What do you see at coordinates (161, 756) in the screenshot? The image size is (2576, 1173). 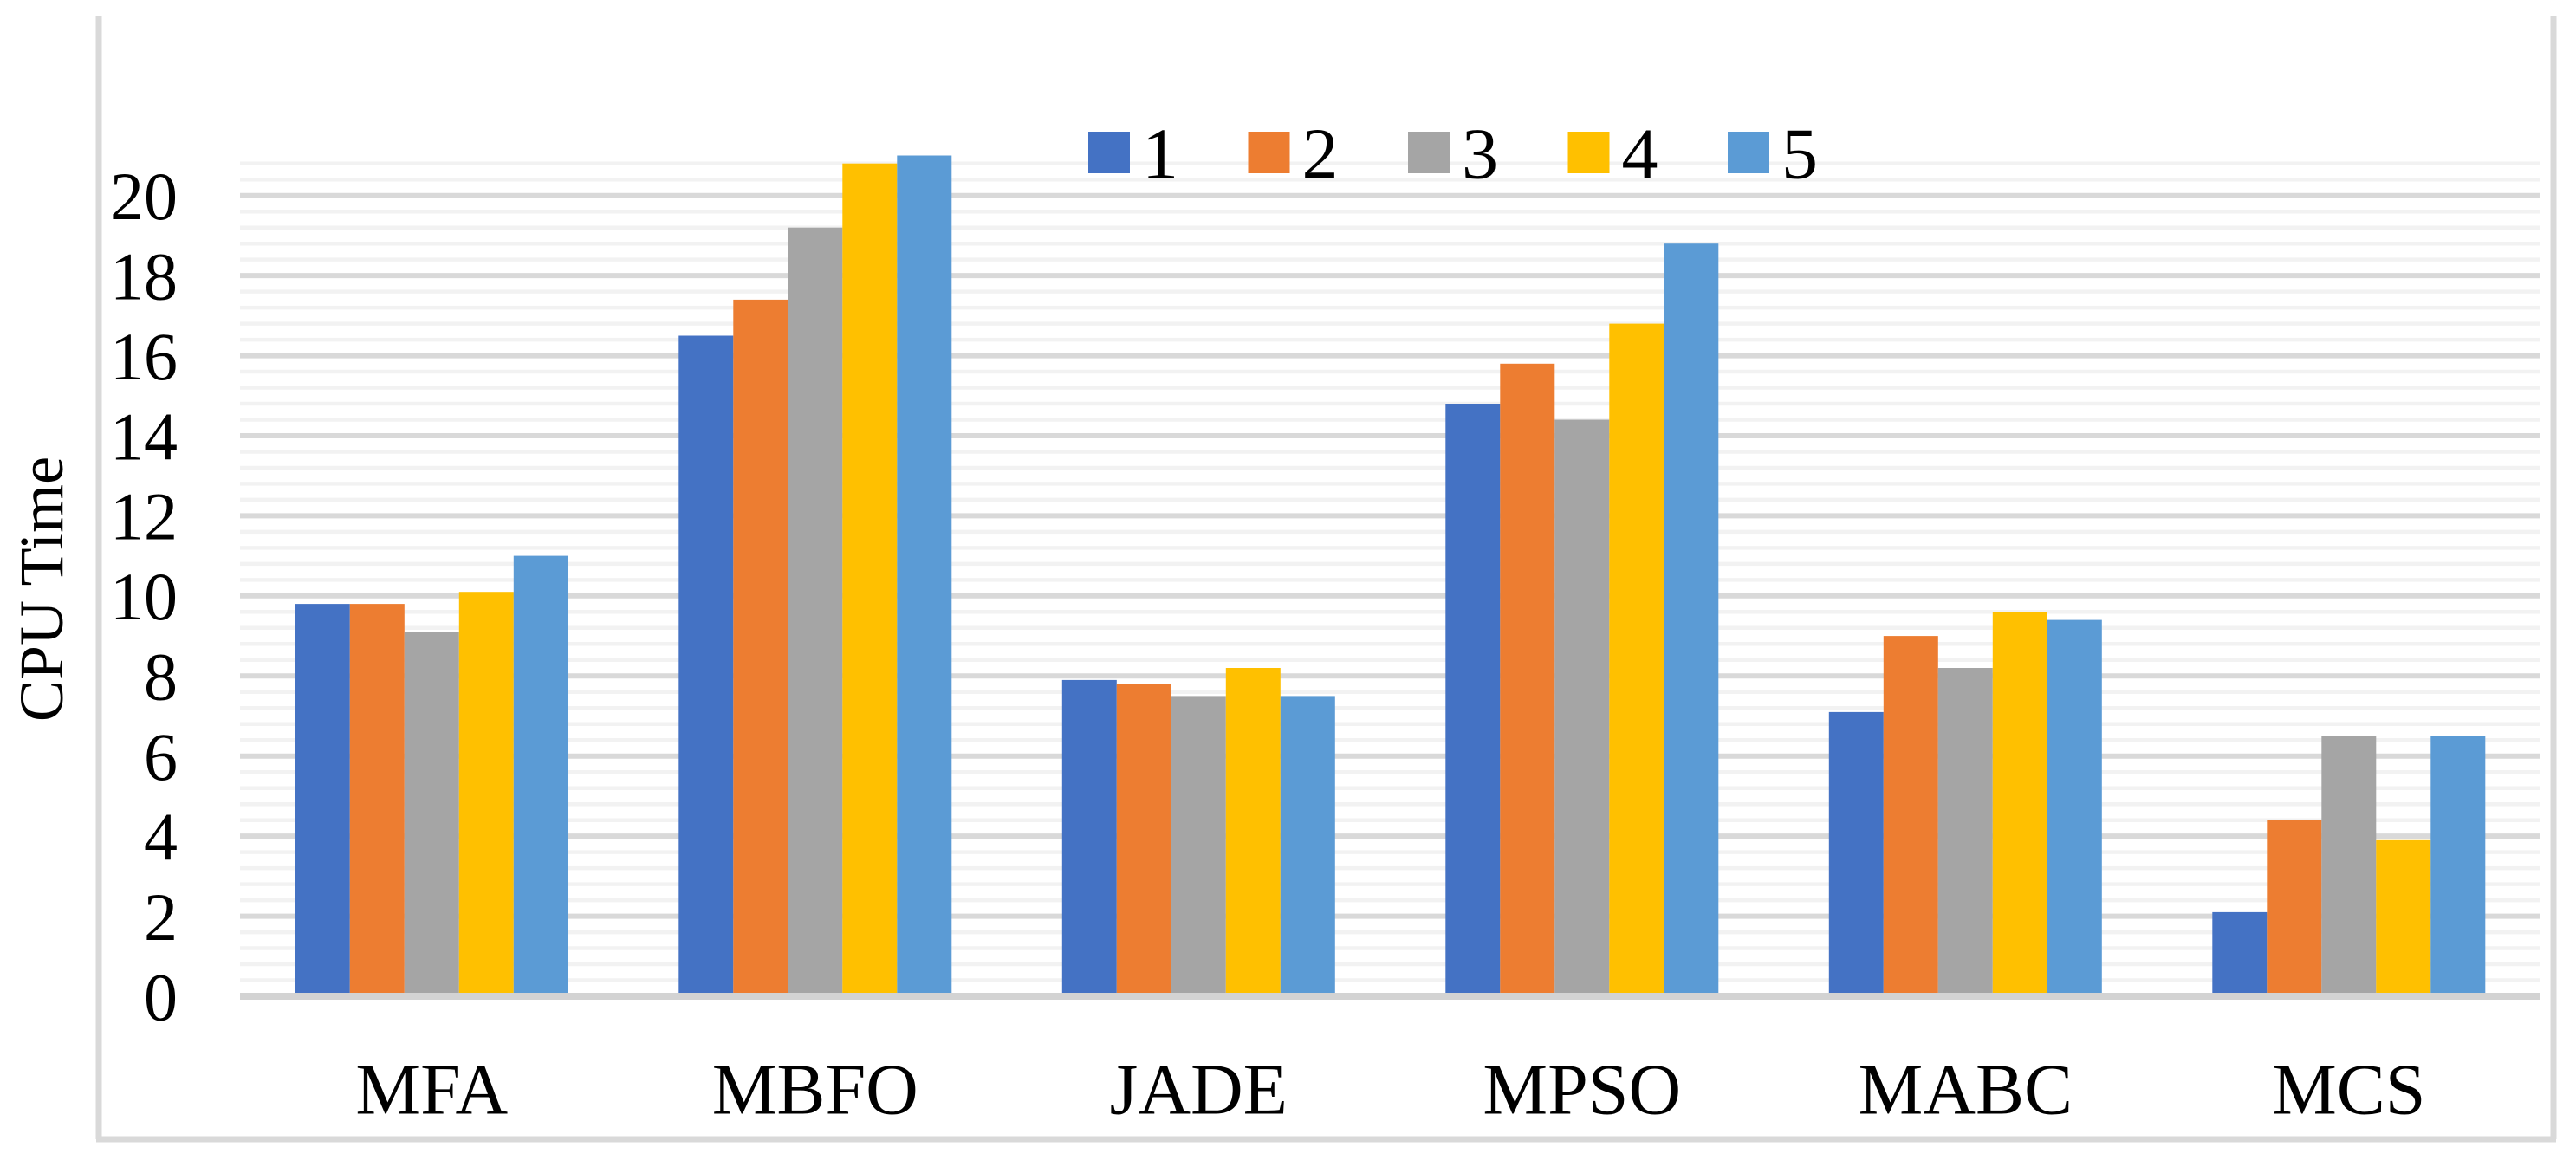 I see `y-tick-label-6: 6` at bounding box center [161, 756].